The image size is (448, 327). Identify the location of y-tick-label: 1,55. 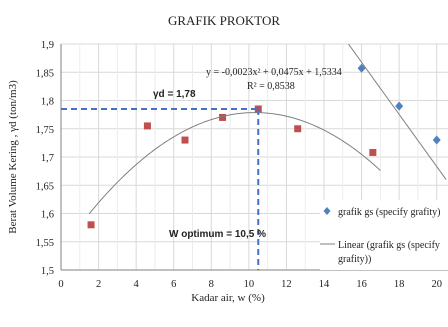
(45, 243).